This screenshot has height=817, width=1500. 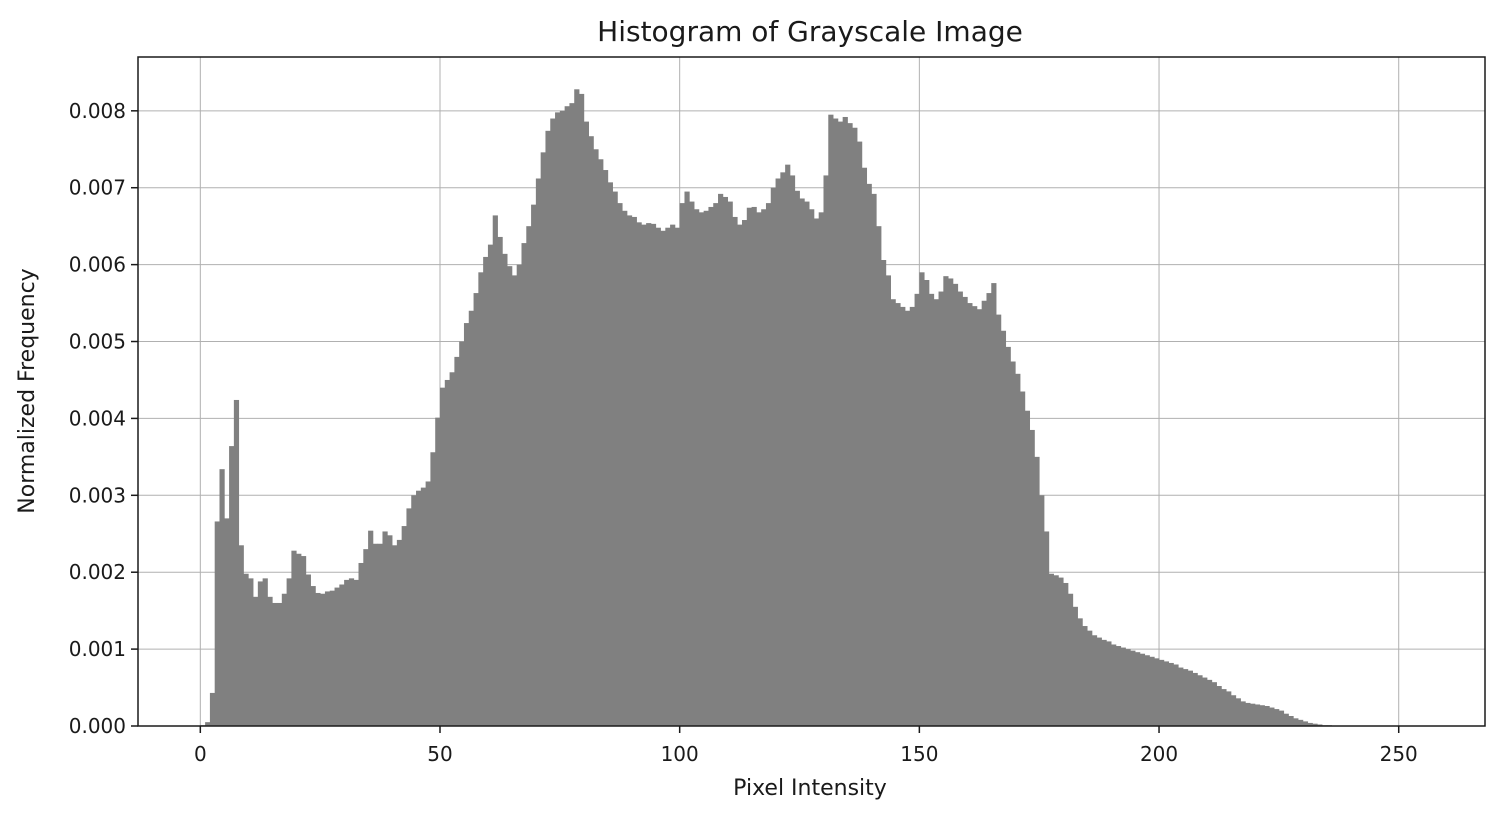 What do you see at coordinates (97, 418) in the screenshot?
I see `y-tick-label: 0.004` at bounding box center [97, 418].